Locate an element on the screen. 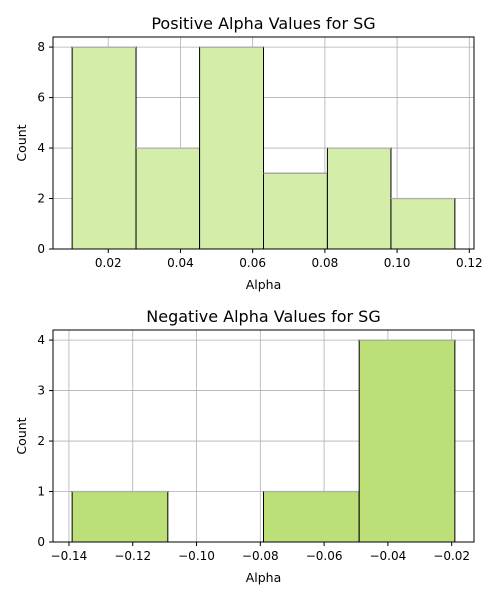 The height and width of the screenshot is (600, 500). x-tick-label: 0.10 is located at coordinates (397, 263).